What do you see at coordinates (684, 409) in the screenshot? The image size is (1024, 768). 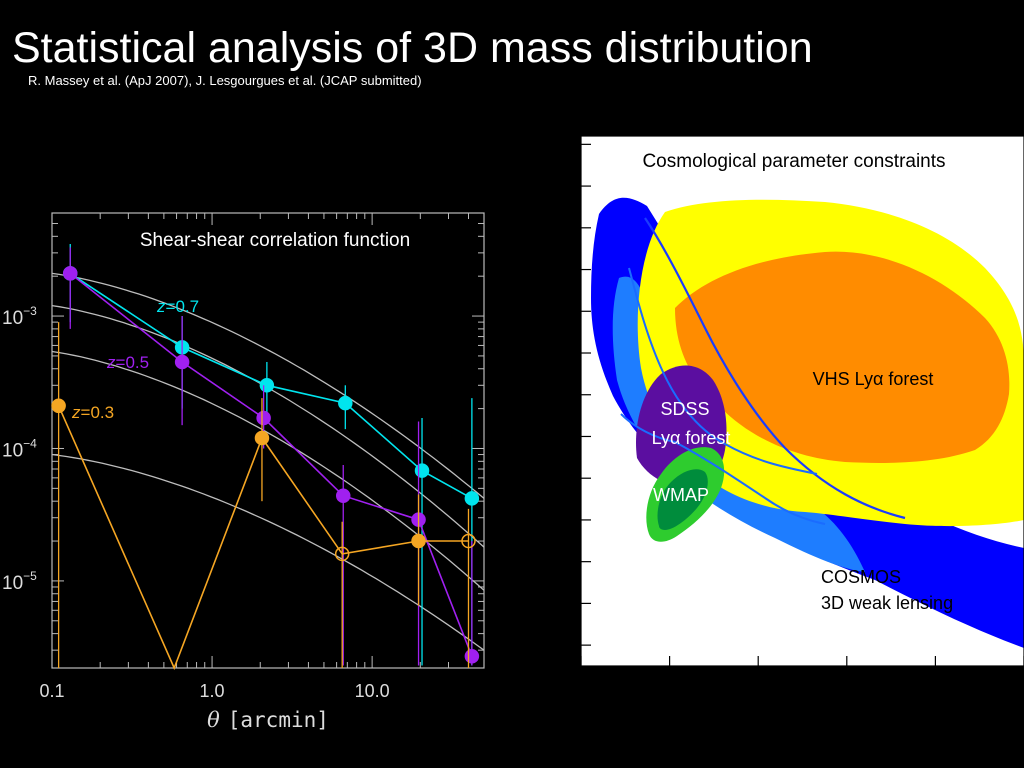 I see `label-sdss-1: SDSS` at bounding box center [684, 409].